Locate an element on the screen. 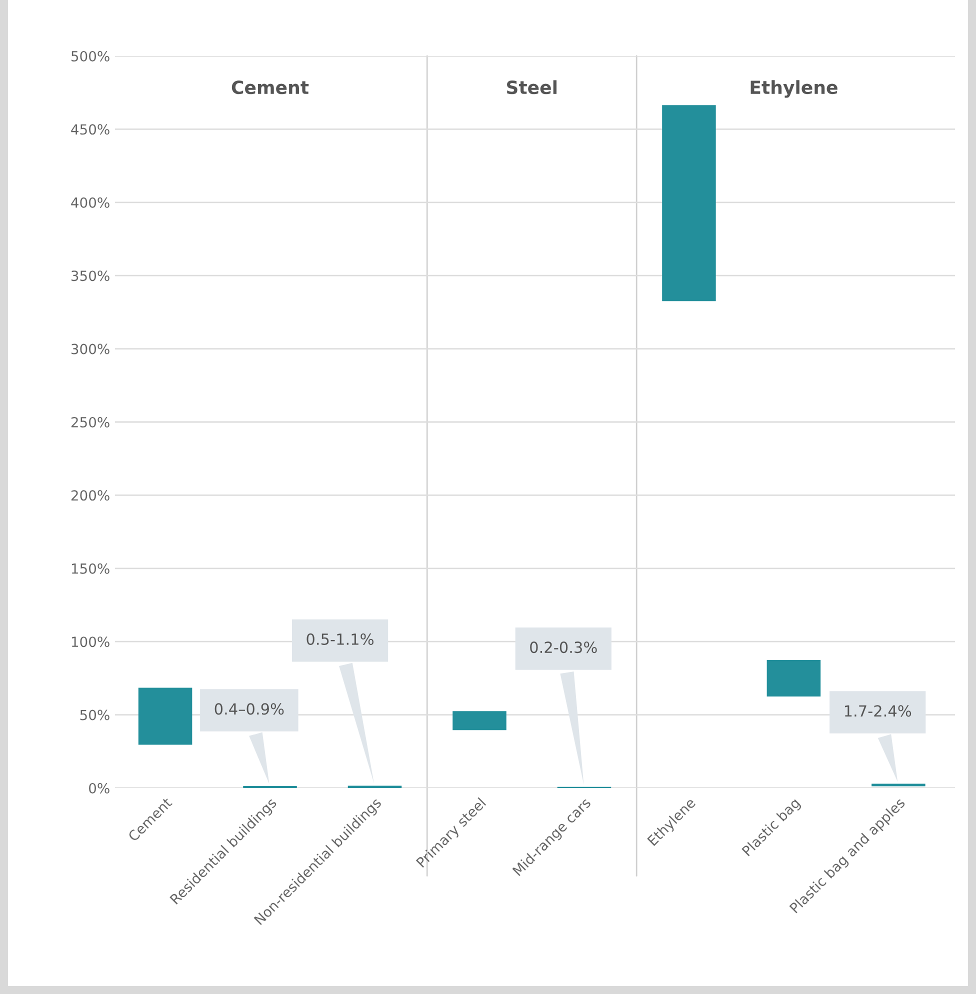 The width and height of the screenshot is (976, 994). annotation: Cement is located at coordinates (270, 87).